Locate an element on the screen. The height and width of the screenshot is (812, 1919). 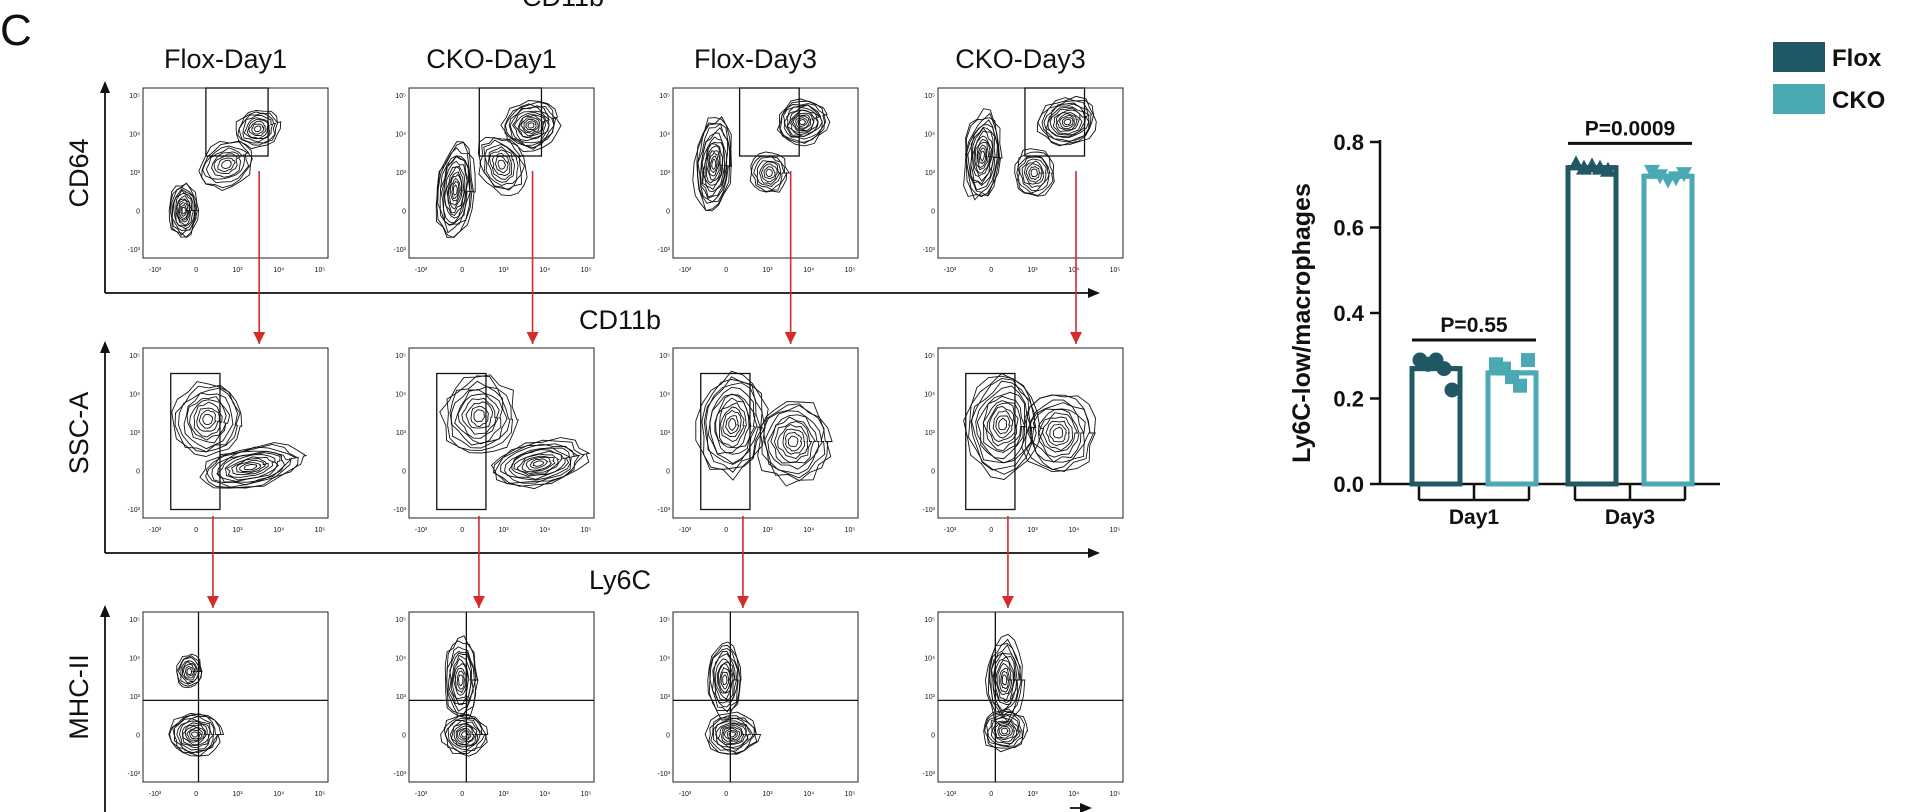
y-axis-title: Ly6C-low/macrophages is located at coordinates (1302, 323).